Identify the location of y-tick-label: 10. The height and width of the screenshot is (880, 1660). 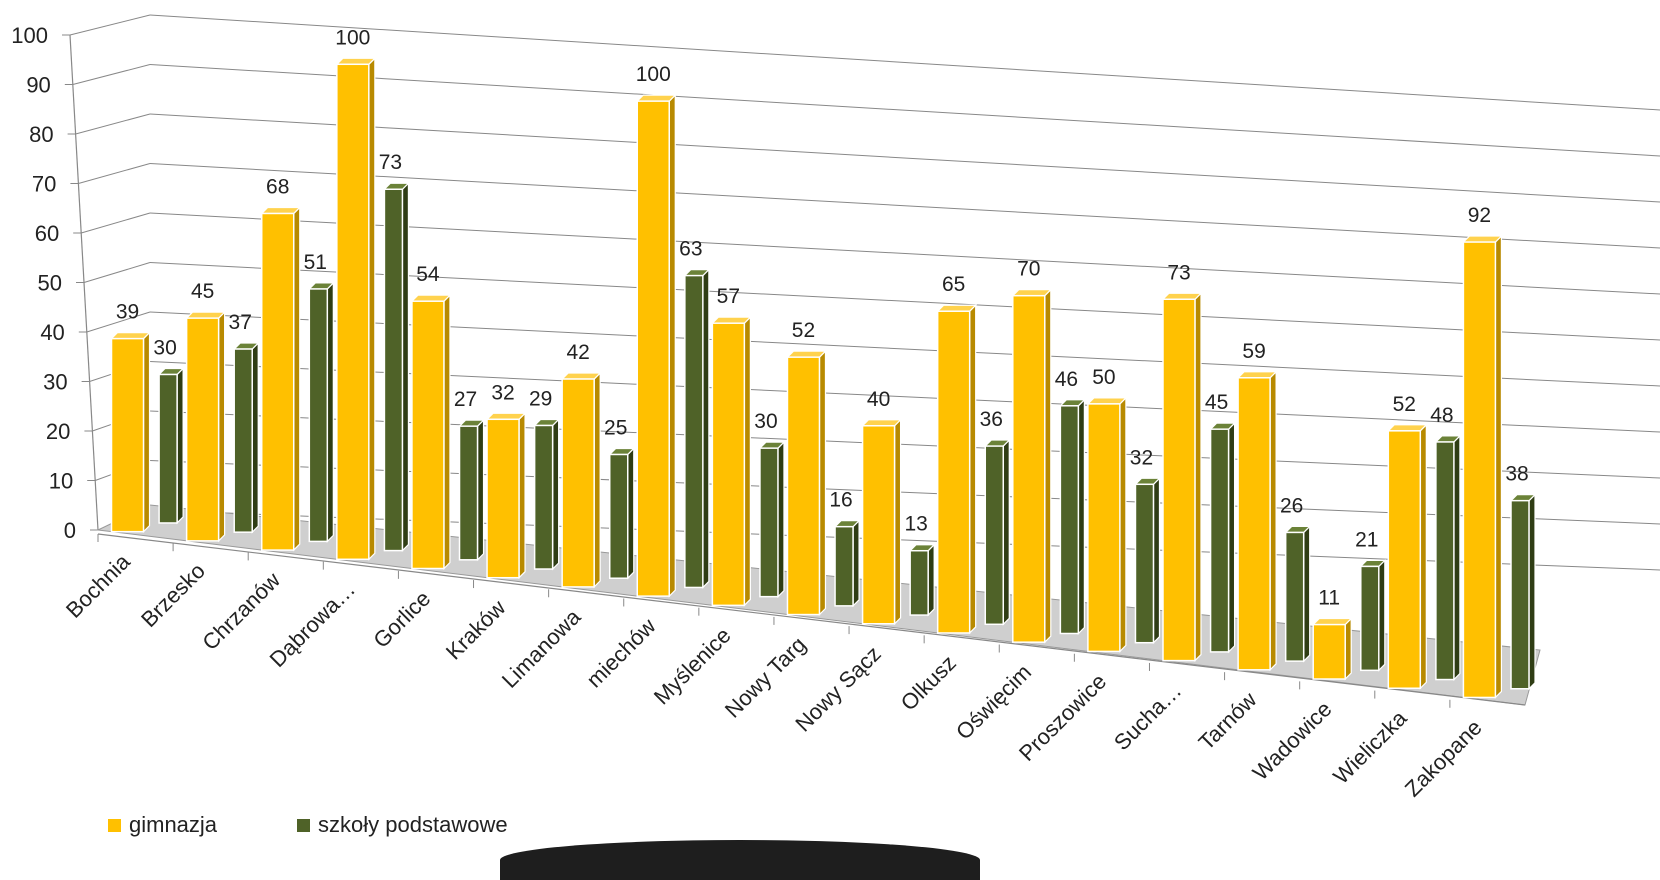
(61, 481).